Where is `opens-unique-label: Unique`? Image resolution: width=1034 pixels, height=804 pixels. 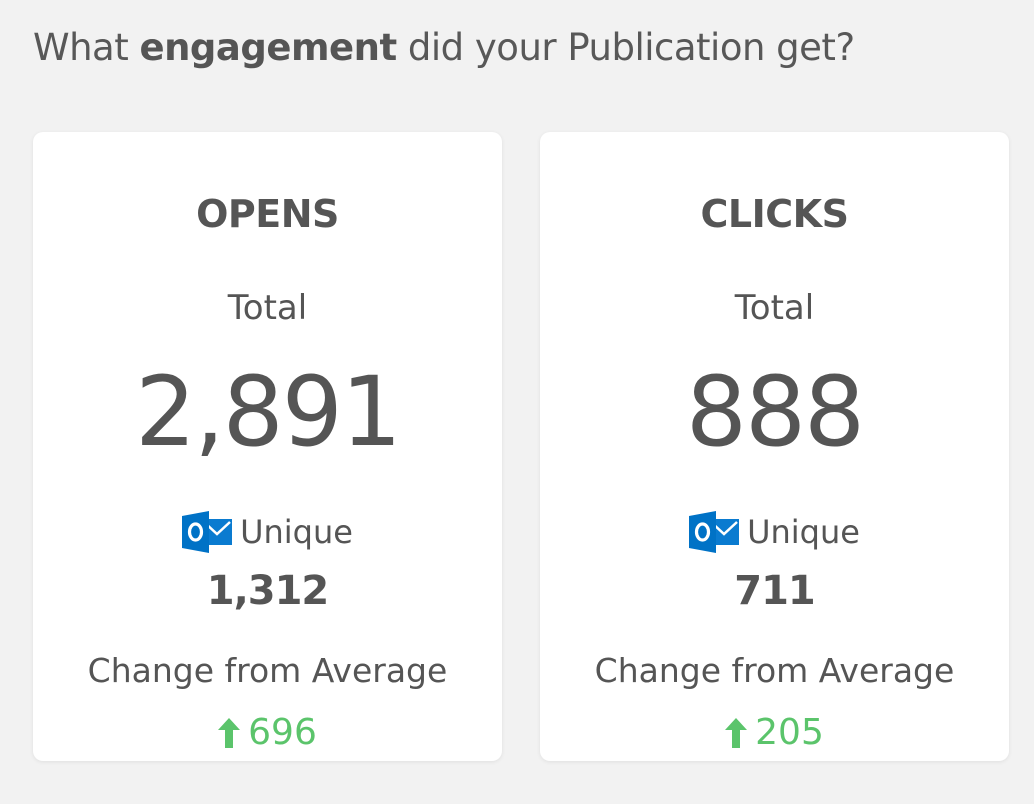 opens-unique-label: Unique is located at coordinates (296, 532).